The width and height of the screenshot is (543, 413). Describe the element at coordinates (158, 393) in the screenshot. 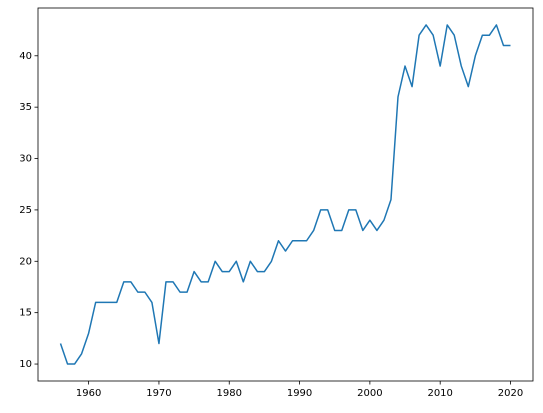

I see `x-tick-label: 1970` at that location.